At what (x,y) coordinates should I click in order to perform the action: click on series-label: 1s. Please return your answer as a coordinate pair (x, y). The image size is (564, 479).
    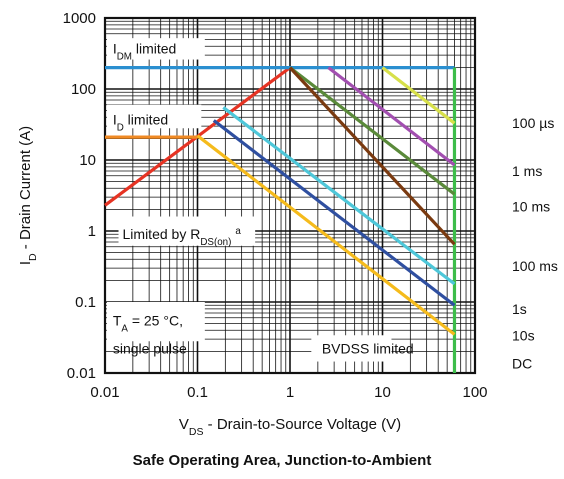
    Looking at the image, I should click on (519, 309).